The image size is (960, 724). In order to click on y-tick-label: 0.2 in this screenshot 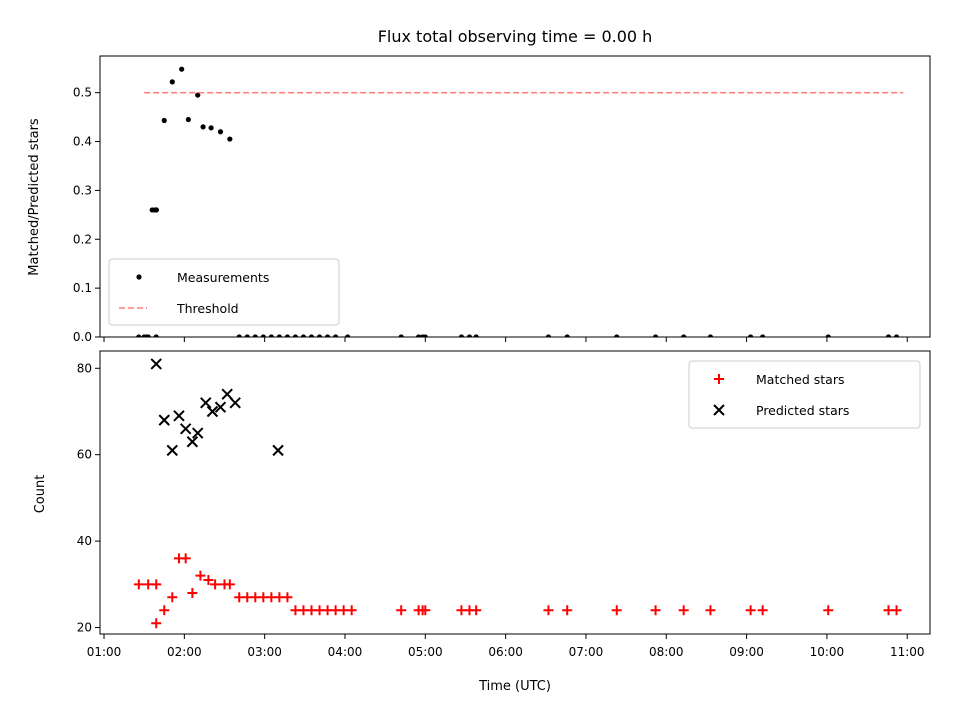, I will do `click(82, 239)`.